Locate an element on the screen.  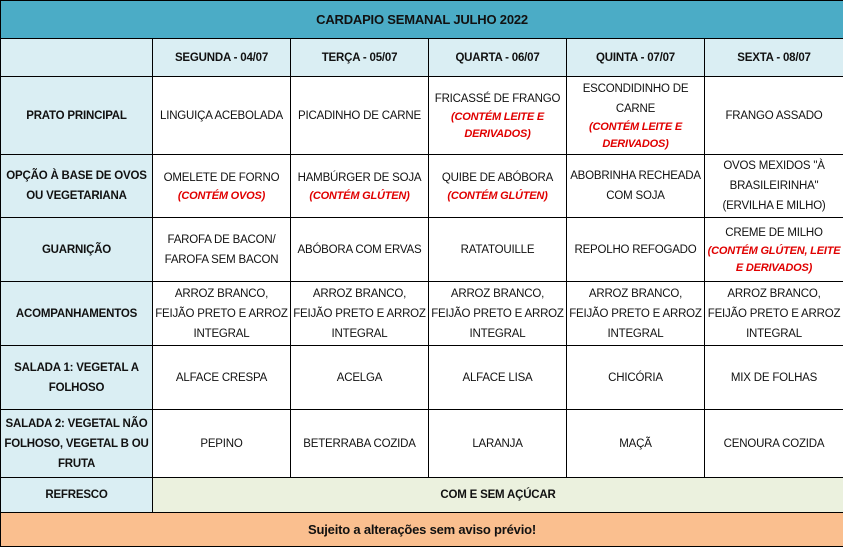
menu-cell: QUIBE DE ABÓBORA(CONTÉM GLÚTEN) is located at coordinates (498, 186).